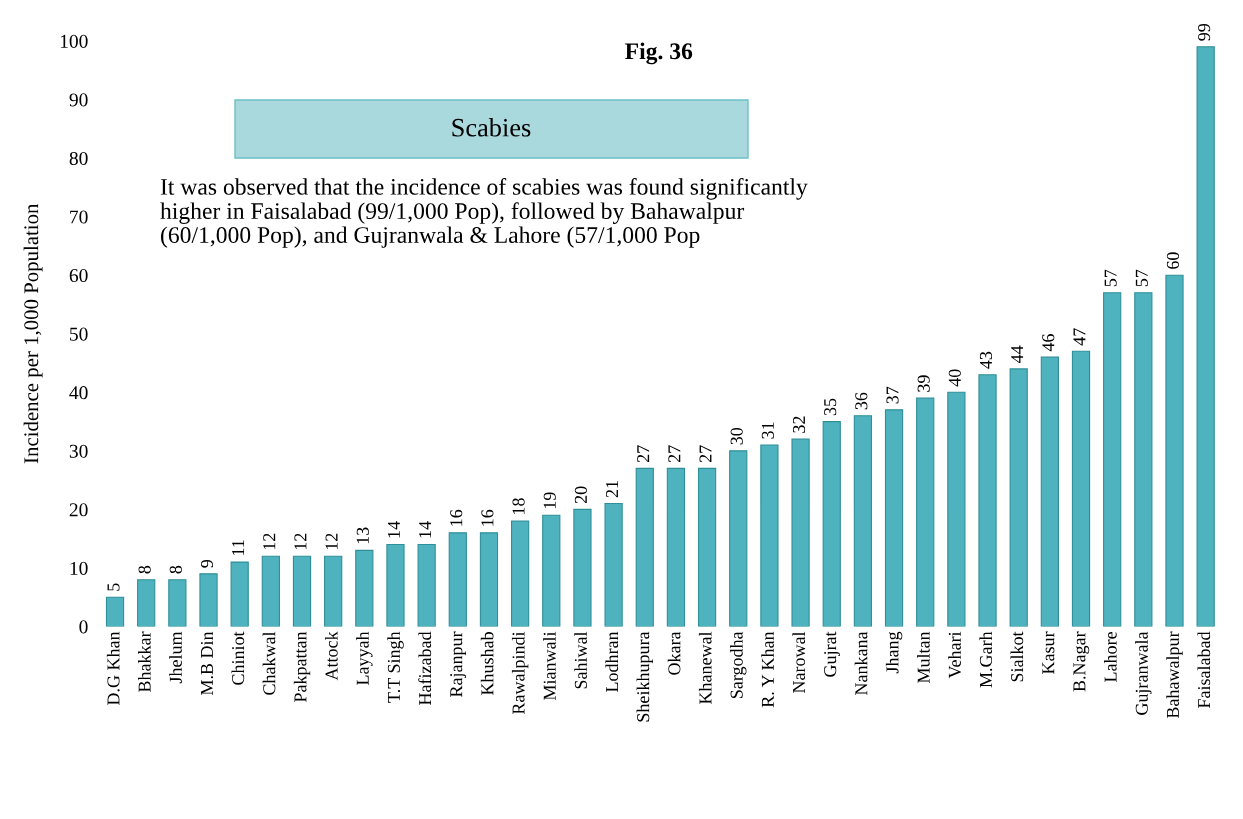 The width and height of the screenshot is (1243, 819). I want to click on x-tick-label: Lodhran, so click(612, 662).